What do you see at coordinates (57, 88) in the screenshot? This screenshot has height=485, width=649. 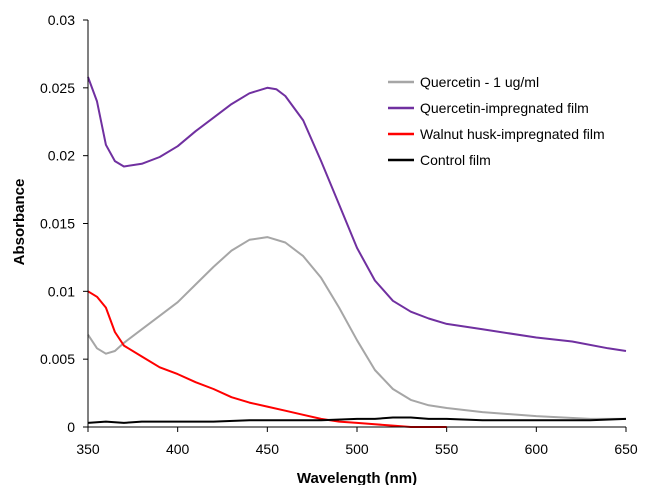 I see `y-tick-label: 0.025` at bounding box center [57, 88].